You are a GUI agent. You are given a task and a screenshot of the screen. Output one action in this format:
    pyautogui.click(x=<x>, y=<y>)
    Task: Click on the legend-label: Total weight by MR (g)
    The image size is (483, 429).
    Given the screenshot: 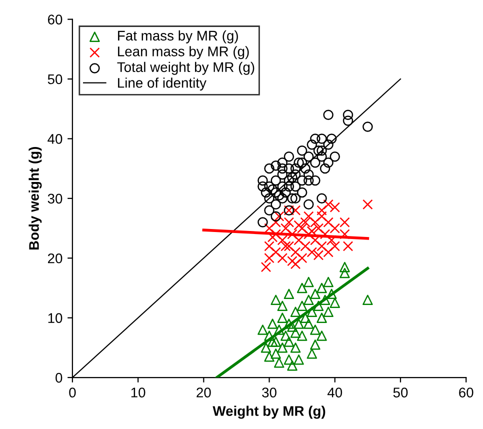 What is the action you would take?
    pyautogui.click(x=185, y=68)
    